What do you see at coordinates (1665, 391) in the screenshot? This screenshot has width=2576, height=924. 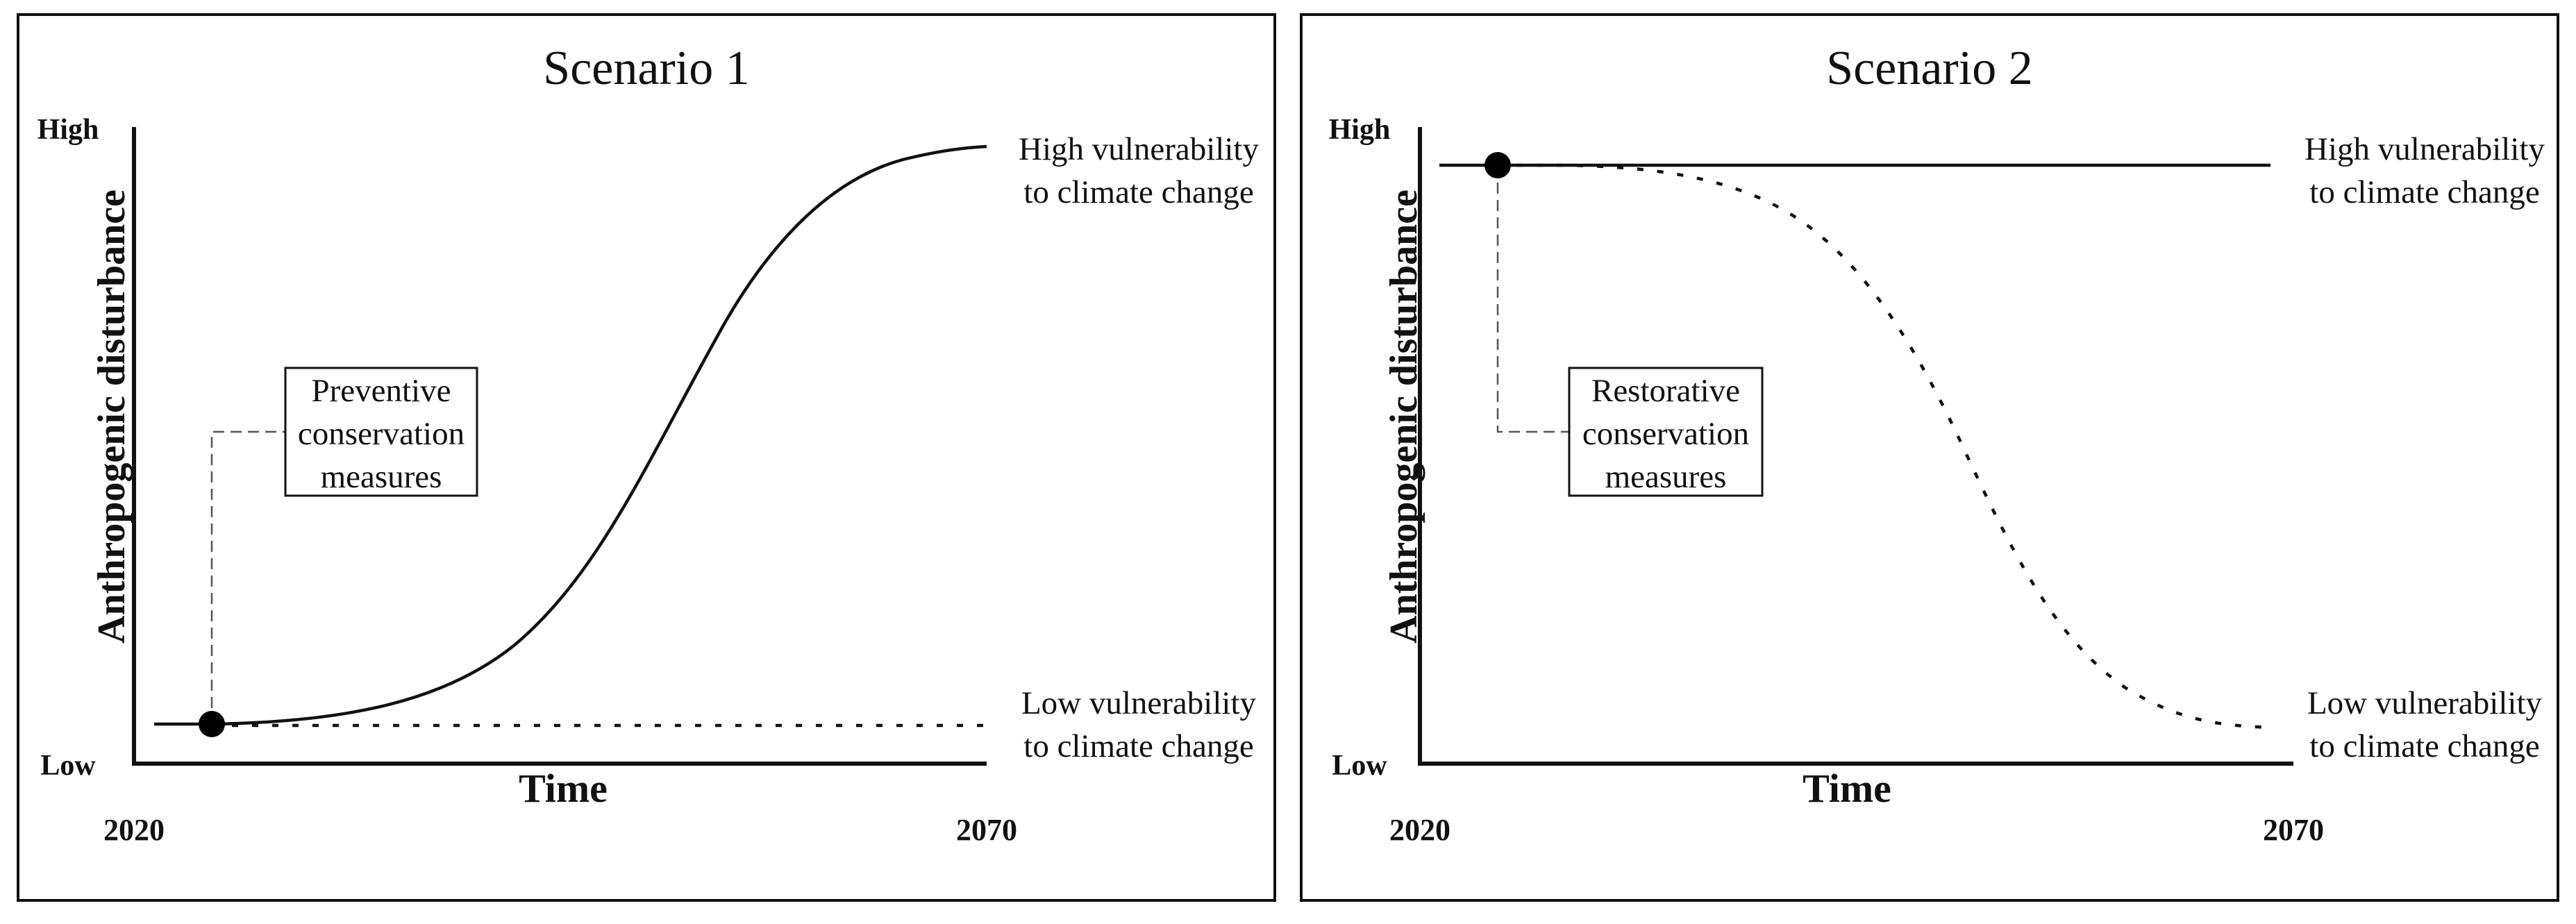 I see `intervention-label-line-1: Restorative` at bounding box center [1665, 391].